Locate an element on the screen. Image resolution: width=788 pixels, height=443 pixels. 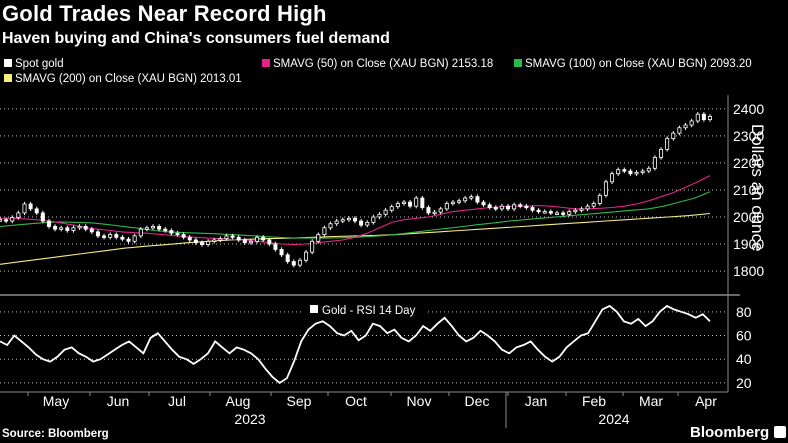
source-note: Source: Bloomberg is located at coordinates (55, 434).